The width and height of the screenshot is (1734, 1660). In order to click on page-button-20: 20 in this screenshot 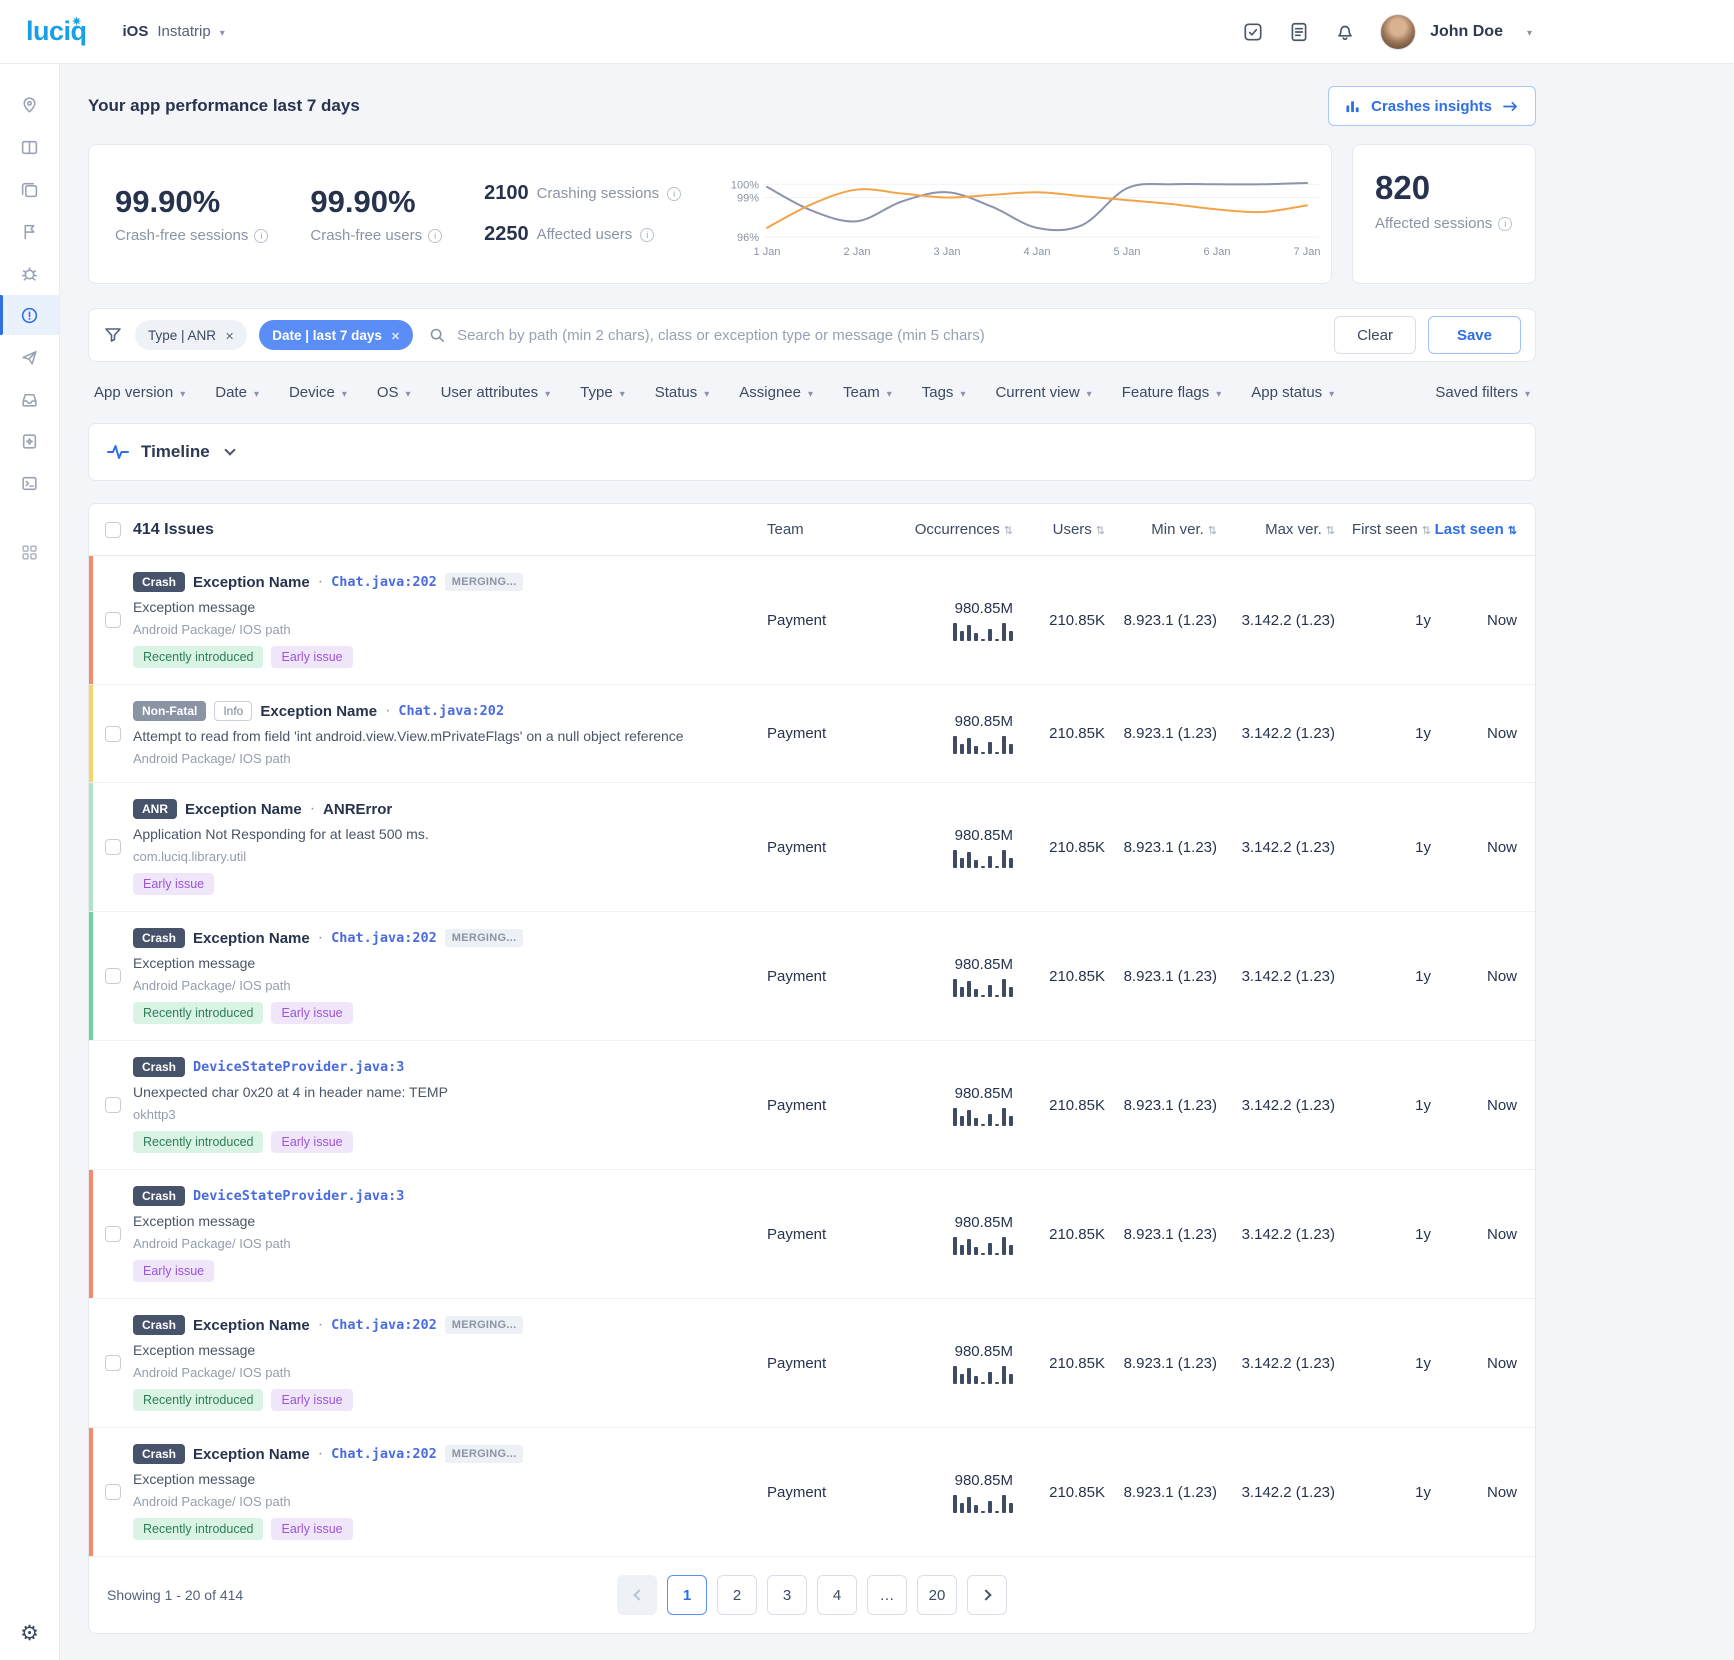, I will do `click(937, 1595)`.